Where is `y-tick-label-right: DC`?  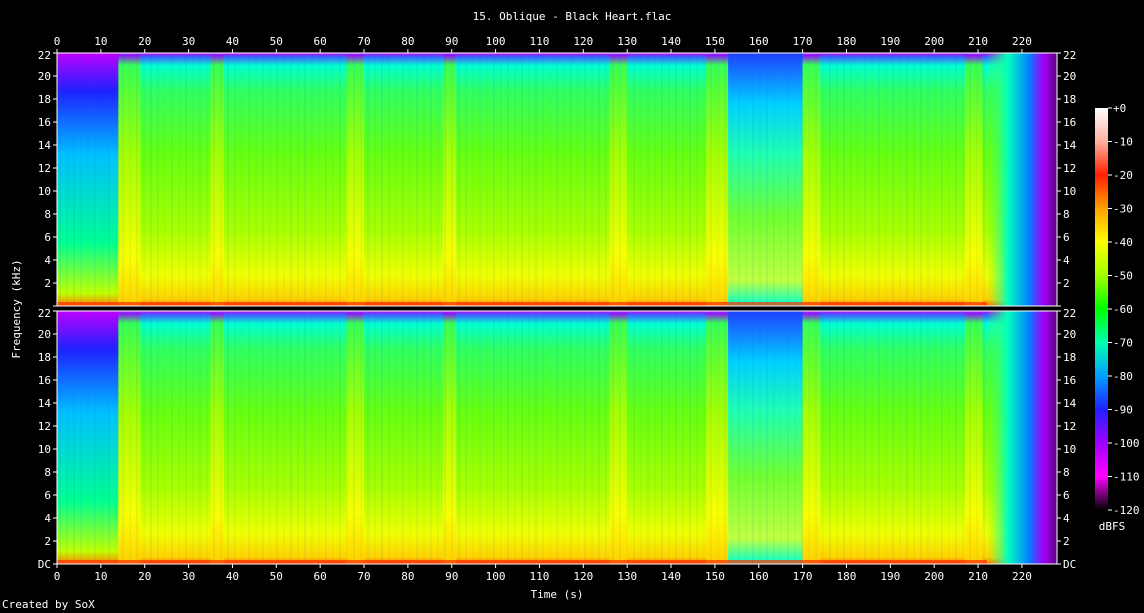 y-tick-label-right: DC is located at coordinates (1069, 564).